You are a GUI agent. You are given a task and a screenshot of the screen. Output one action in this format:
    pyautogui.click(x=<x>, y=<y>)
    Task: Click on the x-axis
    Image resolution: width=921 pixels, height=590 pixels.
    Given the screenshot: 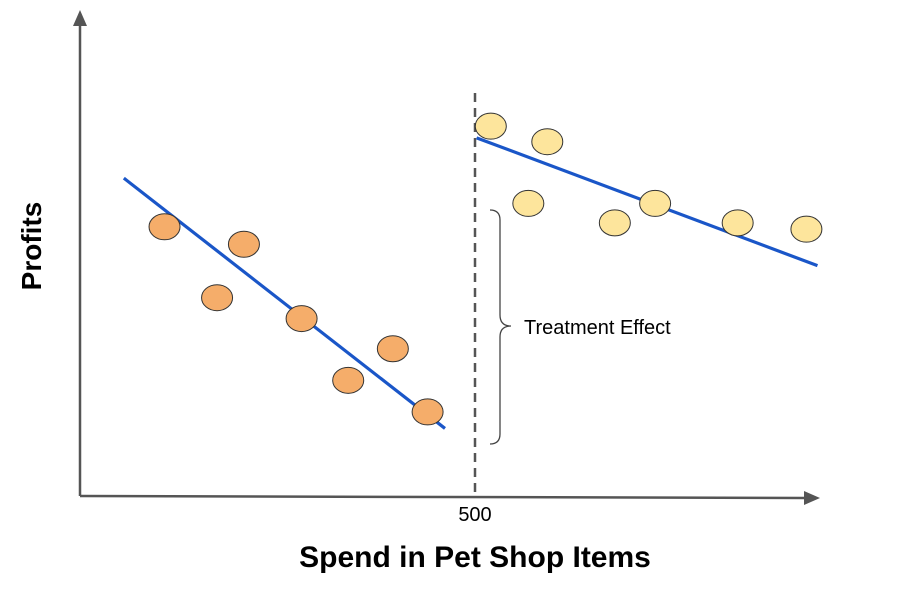 What is the action you would take?
    pyautogui.click(x=449, y=498)
    